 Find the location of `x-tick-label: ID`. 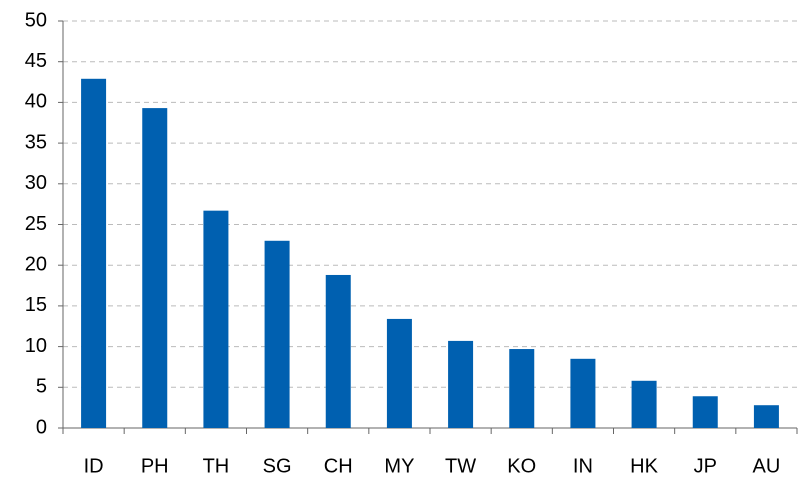

x-tick-label: ID is located at coordinates (94, 466).